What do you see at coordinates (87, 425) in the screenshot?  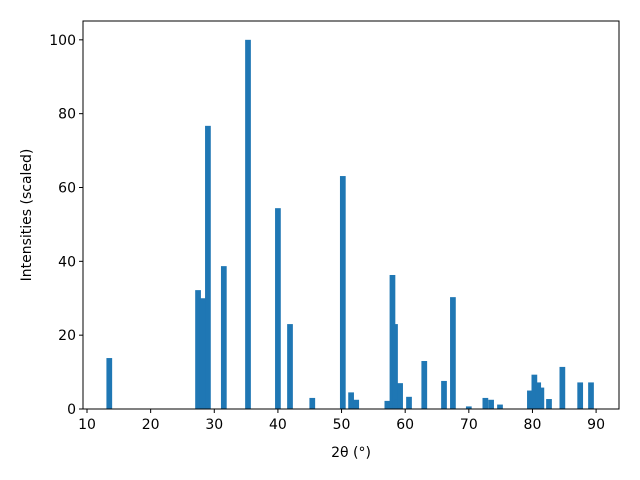 I see `x-tick-label: 10` at bounding box center [87, 425].